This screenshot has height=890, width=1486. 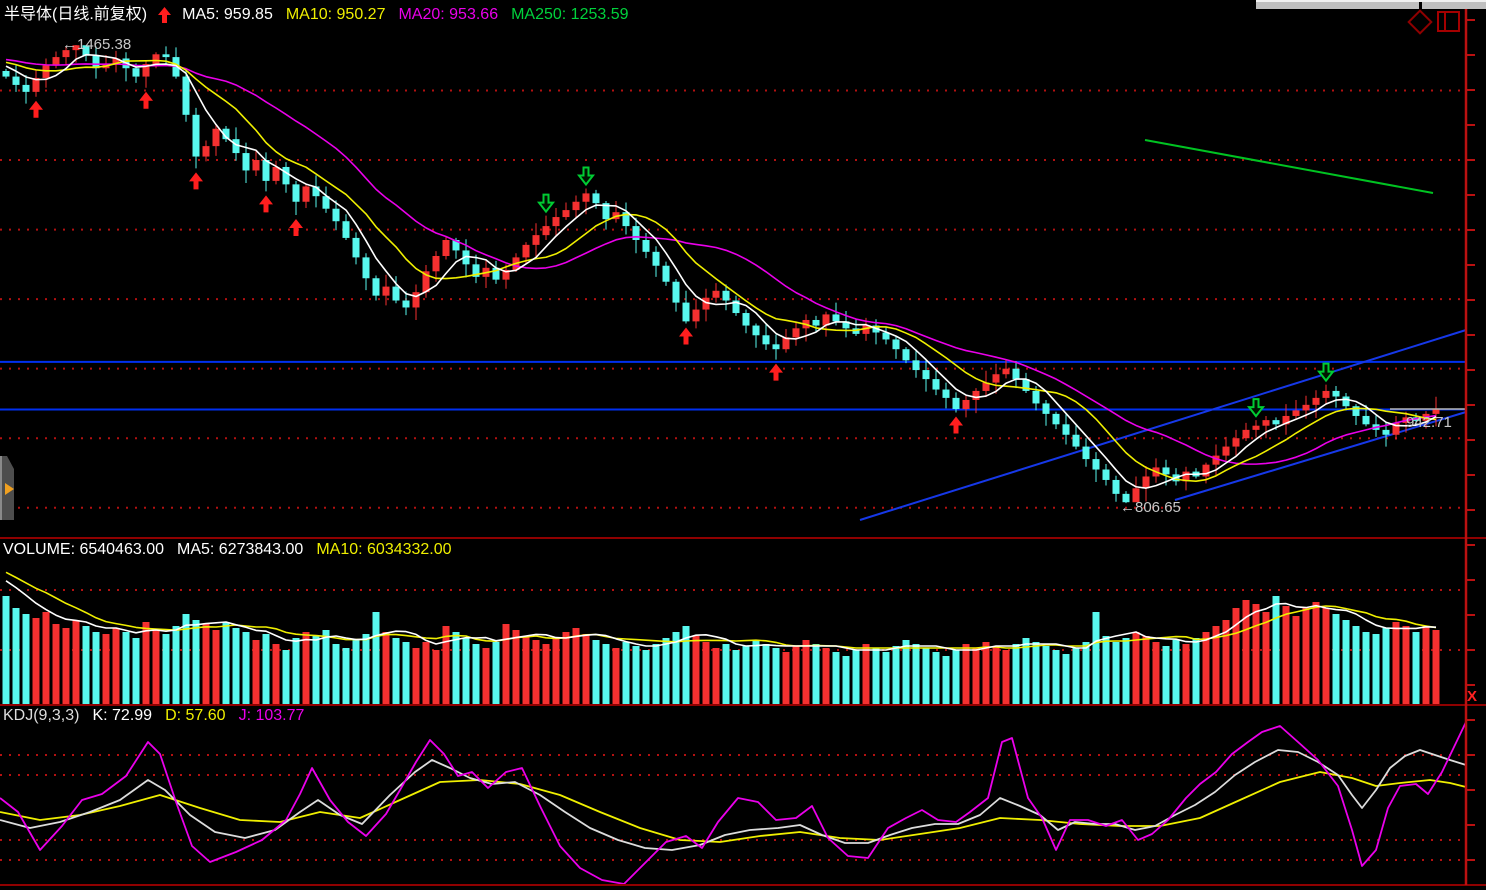 I want to click on kdj-title-label: KDJ(9,3,3), so click(x=41, y=715).